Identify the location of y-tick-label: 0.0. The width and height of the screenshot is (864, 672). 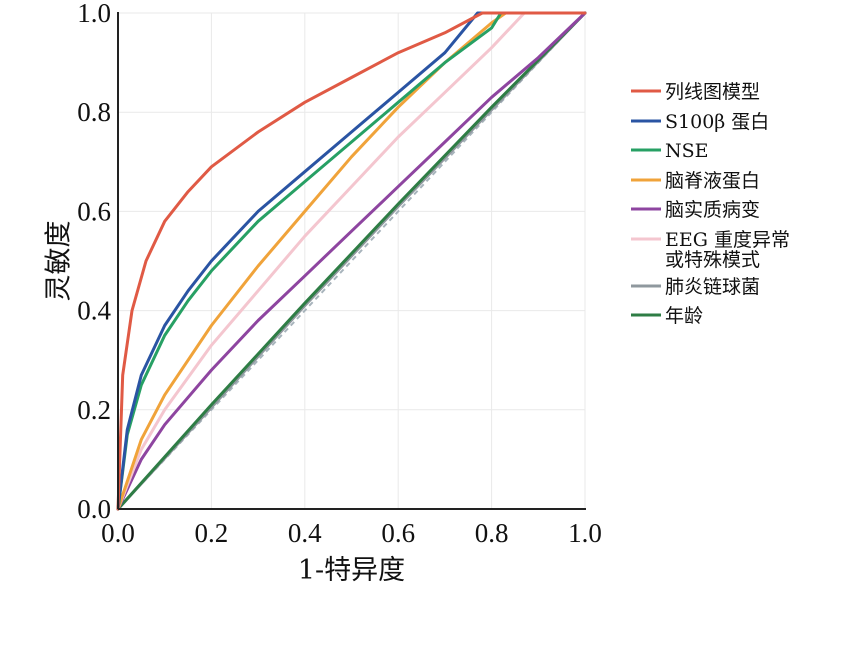
(94, 509).